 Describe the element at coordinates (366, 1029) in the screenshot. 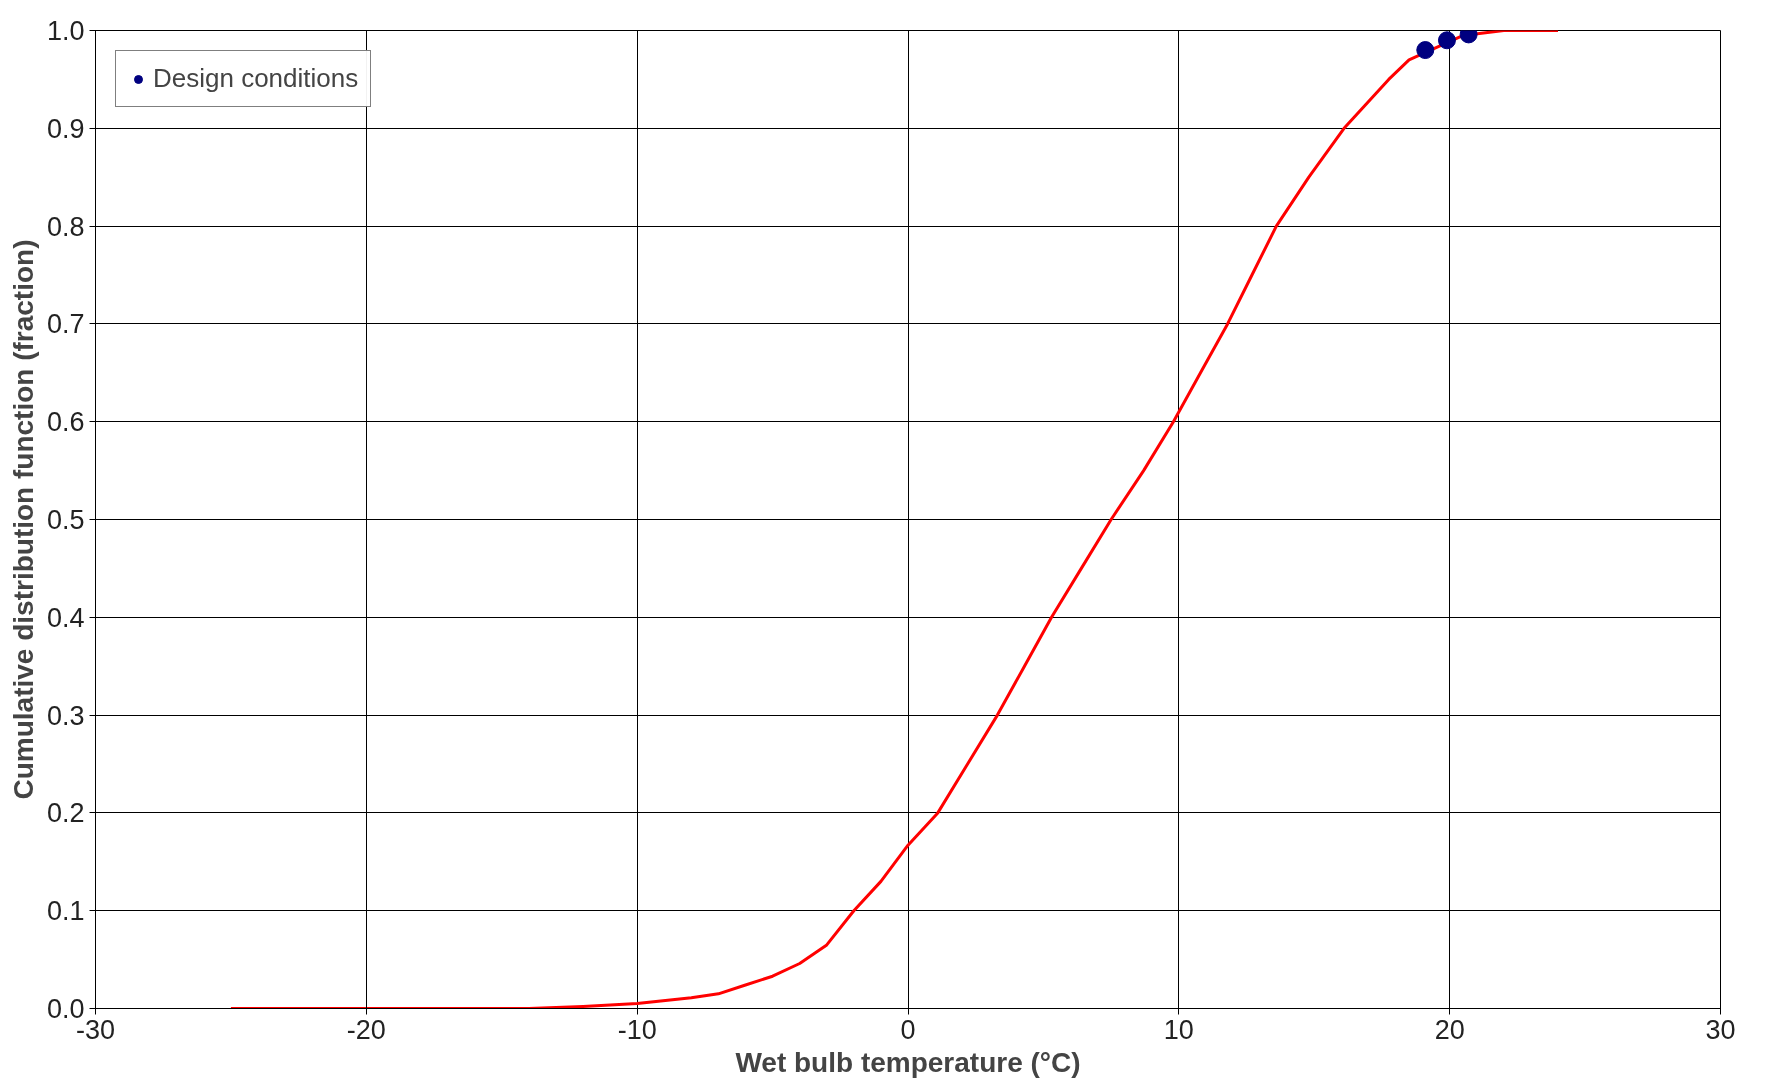

I see `x-tick-label: -20` at that location.